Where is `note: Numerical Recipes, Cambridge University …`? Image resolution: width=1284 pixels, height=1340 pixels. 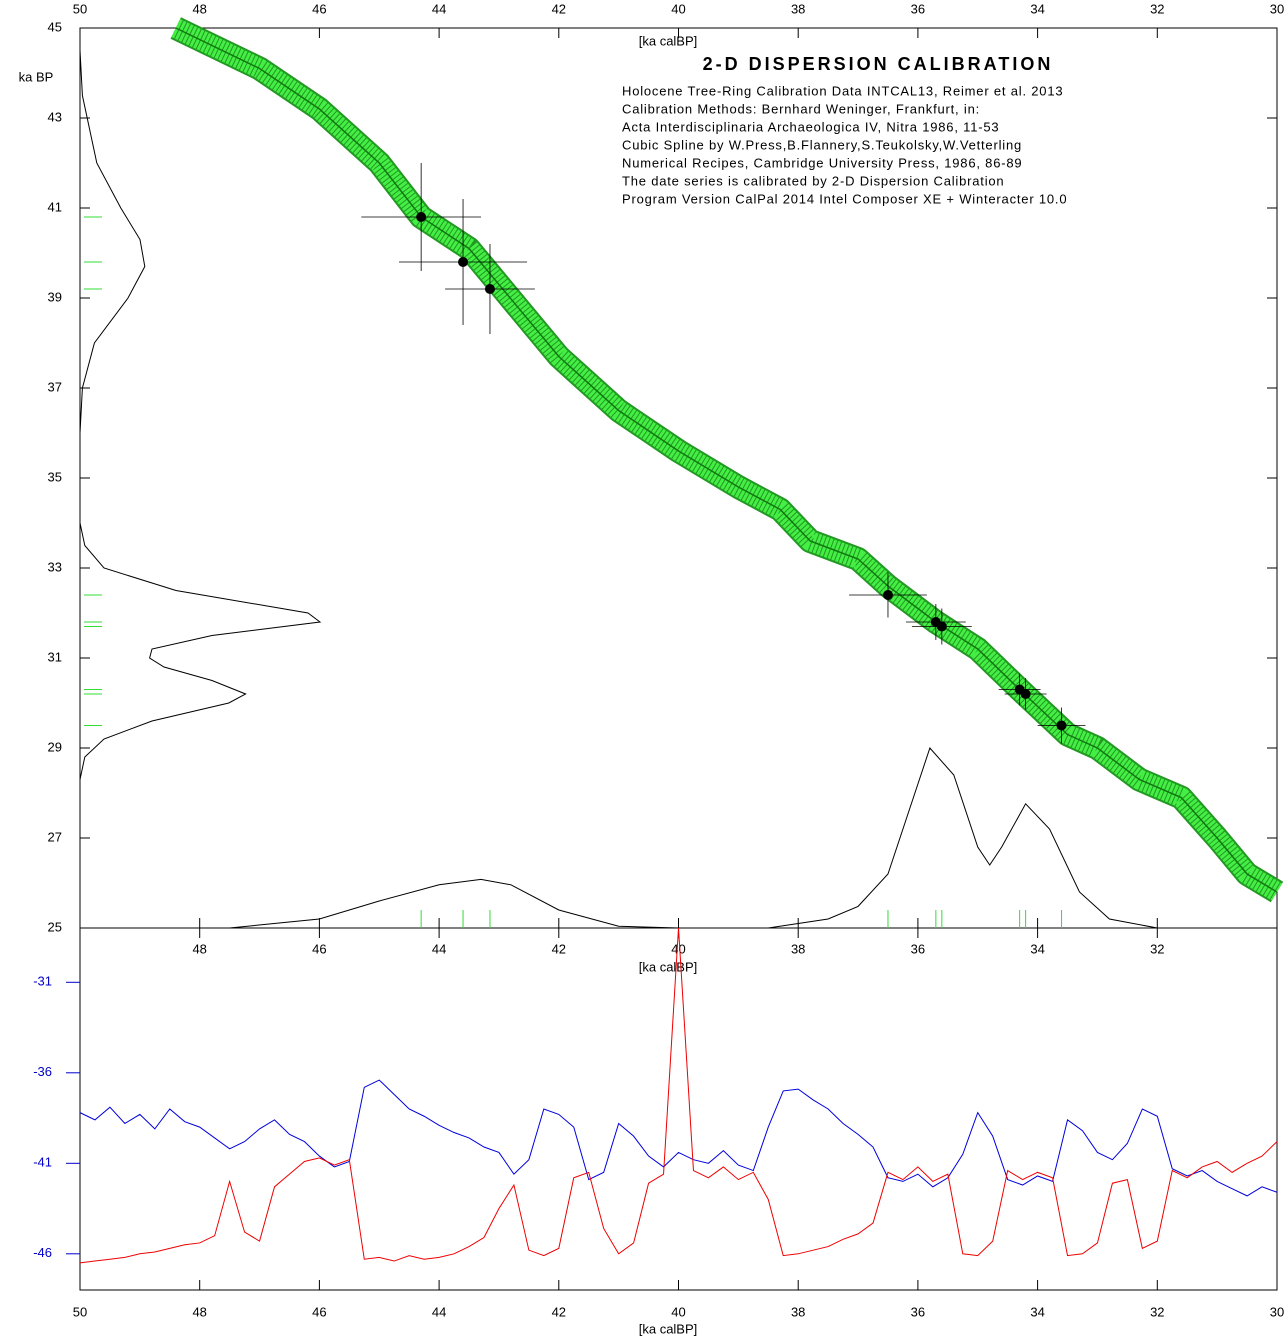 note: Numerical Recipes, Cambridge University … is located at coordinates (822, 162).